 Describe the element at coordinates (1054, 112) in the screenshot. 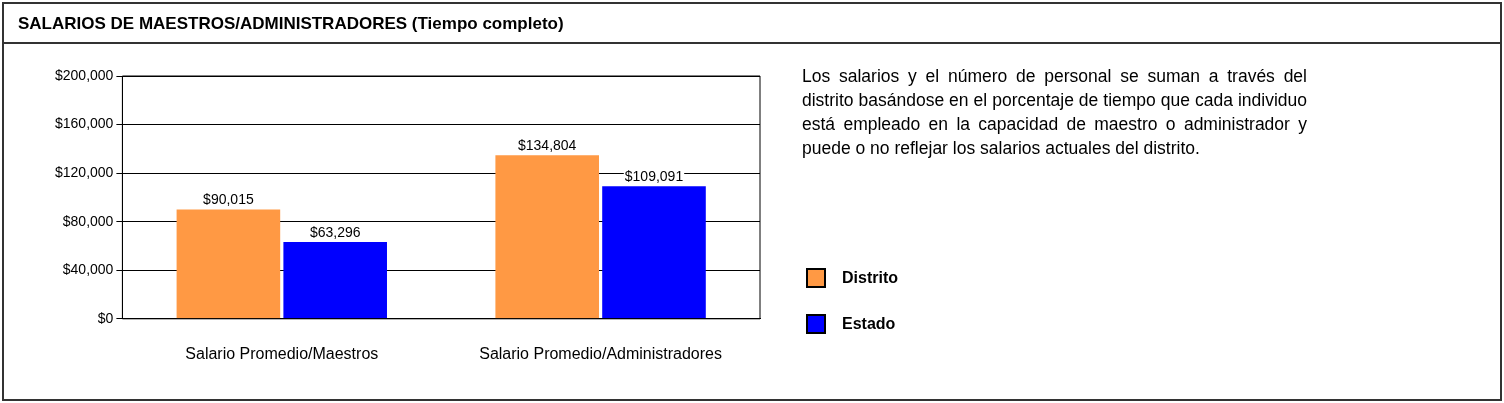

I see `text: Los salarios y el número de personal se suman a través del distrito basándose en el porcentaje de tiempo que cada individuo está empleado en la capacidad de maestro o administrador y puede o no reflejar los salarios actuales del distrito.` at that location.